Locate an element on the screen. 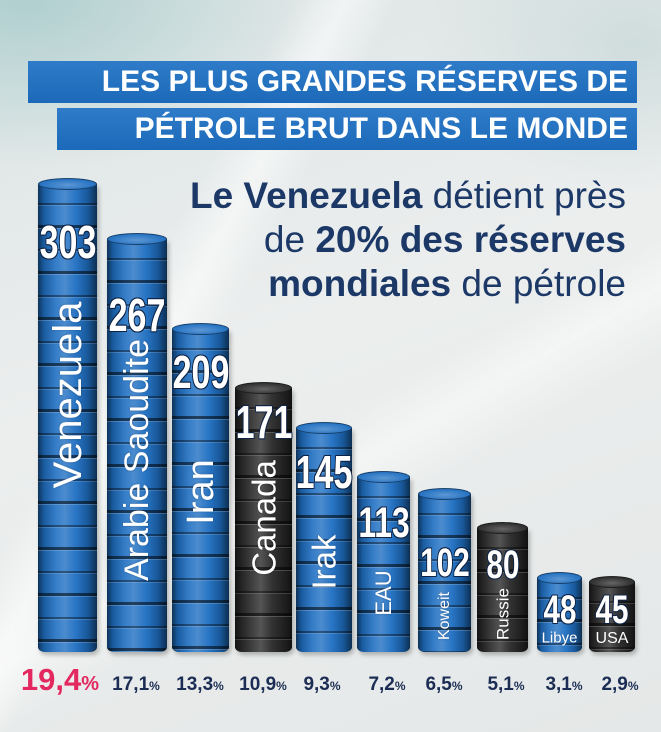  country-label: Iran is located at coordinates (200, 492).